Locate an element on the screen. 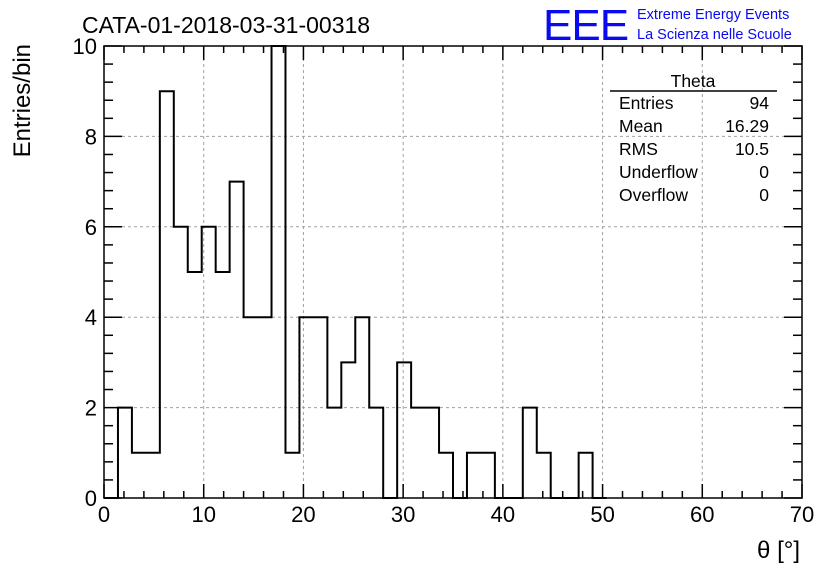 This screenshot has width=836, height=572. brand-line-2: La Scienza nelle Scuole is located at coordinates (714, 35).